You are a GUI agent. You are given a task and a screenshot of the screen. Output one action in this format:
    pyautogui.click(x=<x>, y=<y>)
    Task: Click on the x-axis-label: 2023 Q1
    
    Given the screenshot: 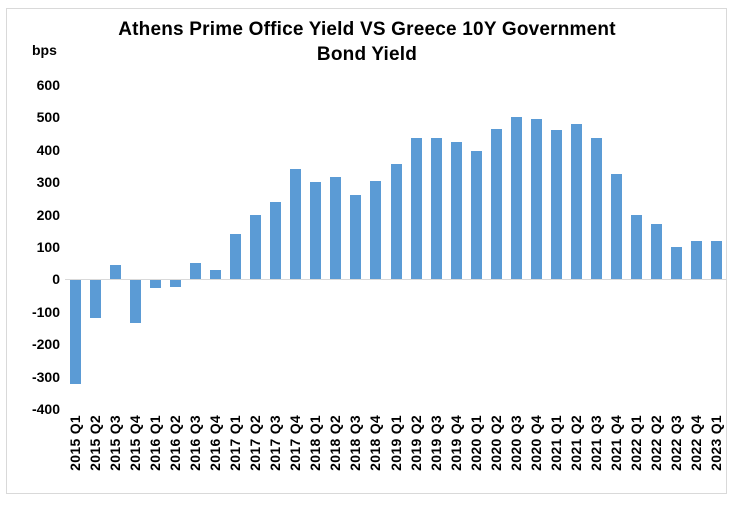 What is the action you would take?
    pyautogui.click(x=716, y=443)
    